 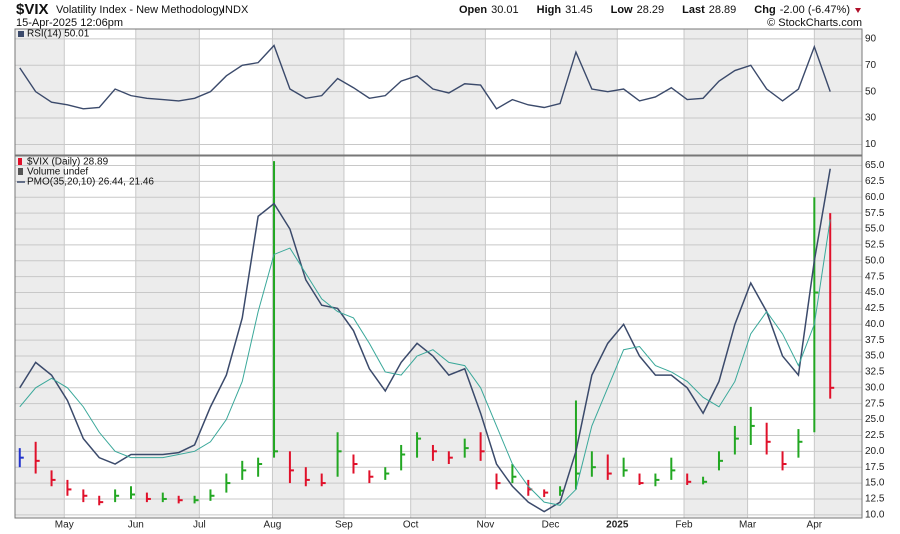 What do you see at coordinates (871, 39) in the screenshot?
I see `y-tick-label: 90` at bounding box center [871, 39].